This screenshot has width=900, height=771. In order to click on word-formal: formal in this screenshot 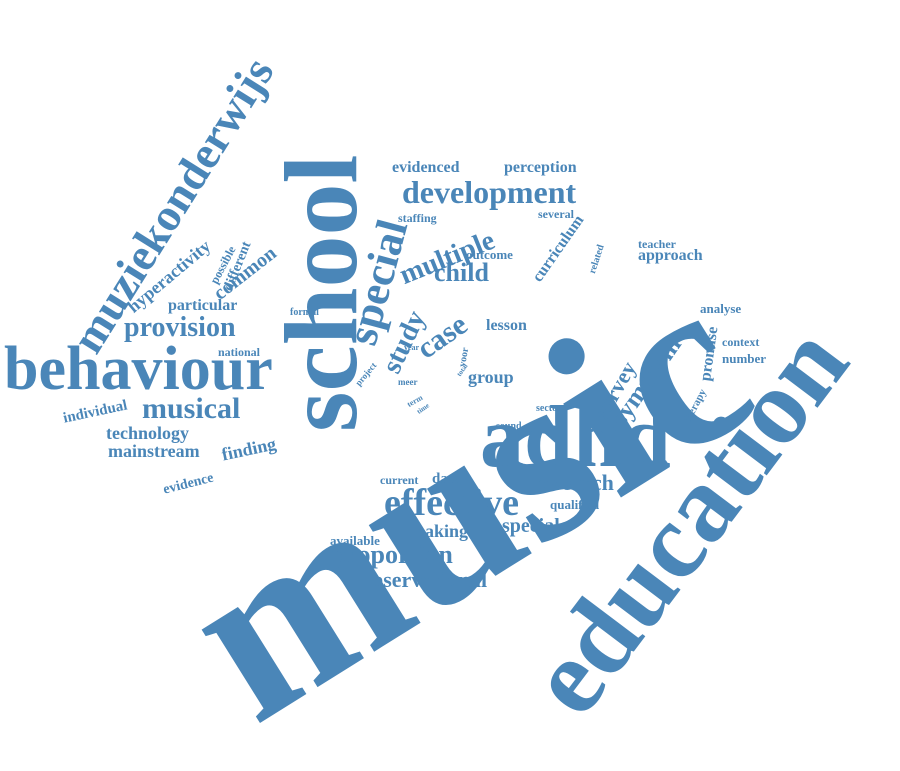, I will do `click(304, 312)`.